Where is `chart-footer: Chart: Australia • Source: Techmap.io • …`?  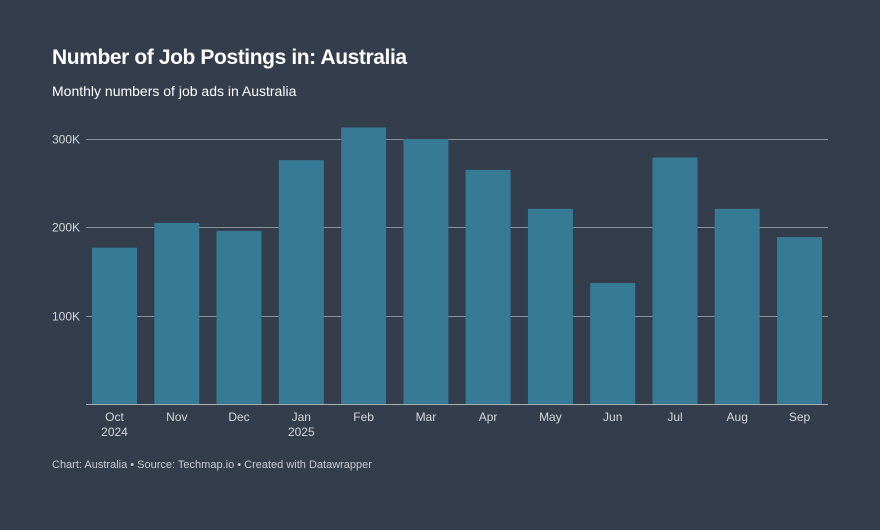
chart-footer: Chart: Australia • Source: Techmap.io • … is located at coordinates (212, 465).